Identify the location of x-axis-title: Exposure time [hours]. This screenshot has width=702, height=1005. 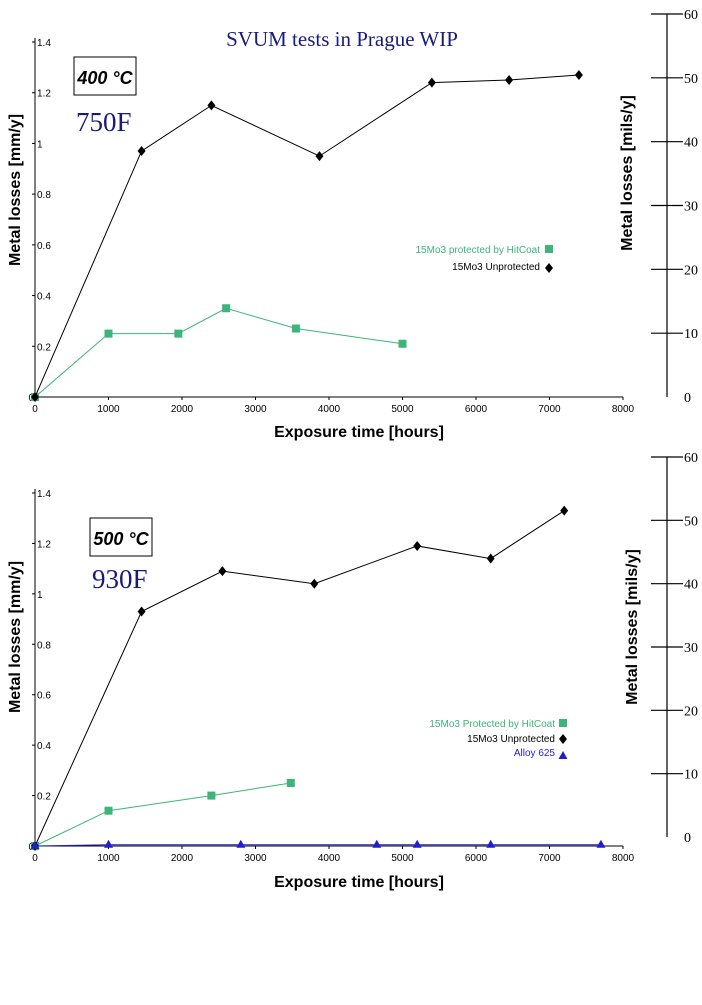
(359, 882).